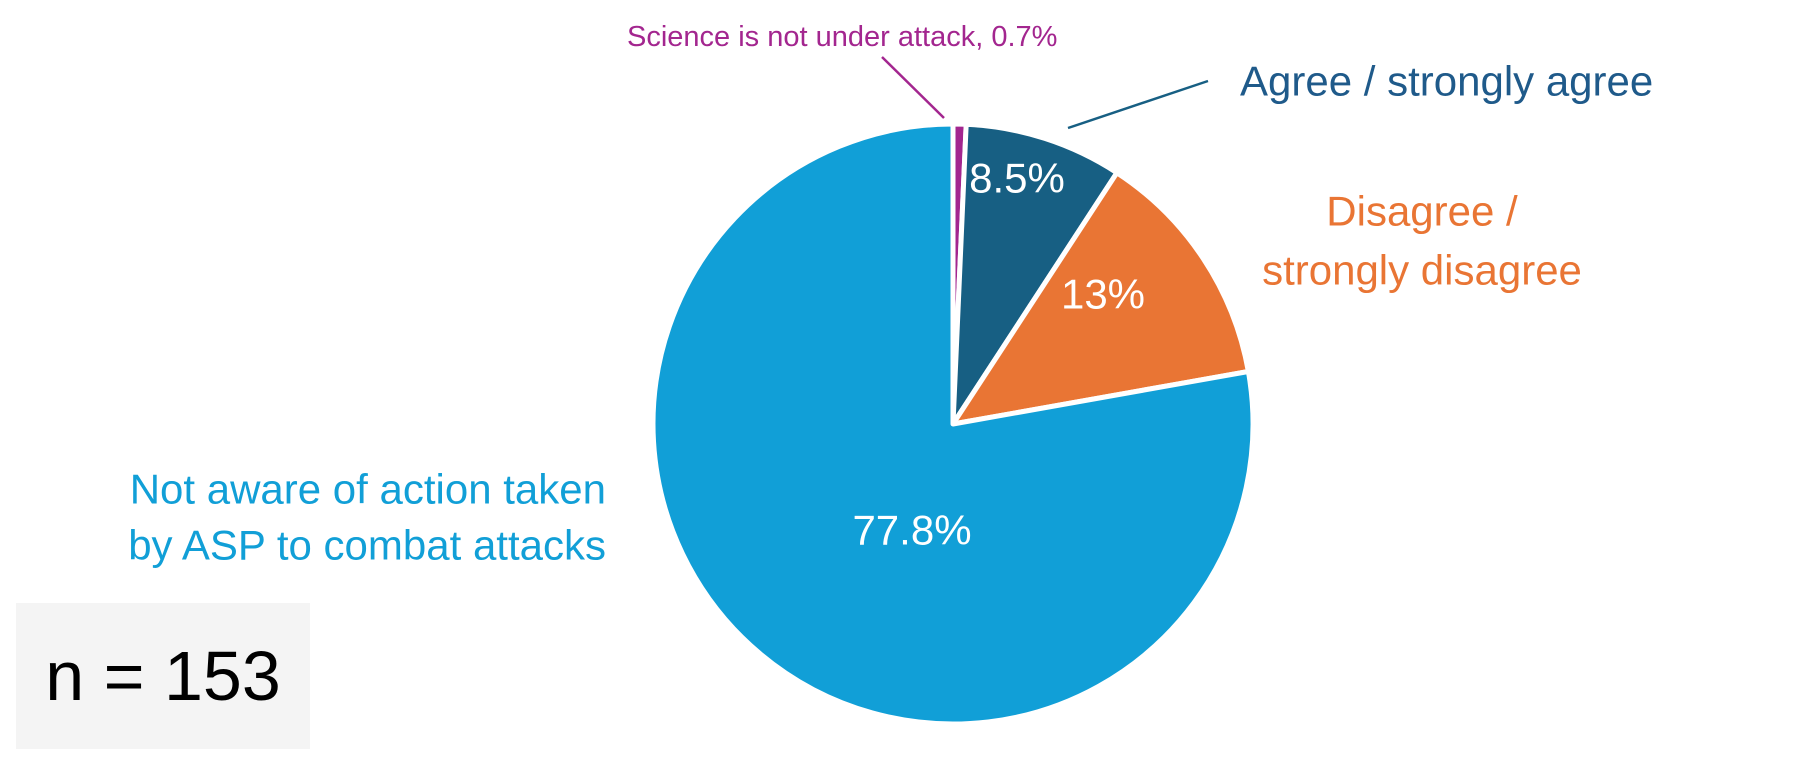 The image size is (1815, 764). What do you see at coordinates (842, 37) in the screenshot?
I see `callout-label-1: Science is not under attack, 0.7%` at bounding box center [842, 37].